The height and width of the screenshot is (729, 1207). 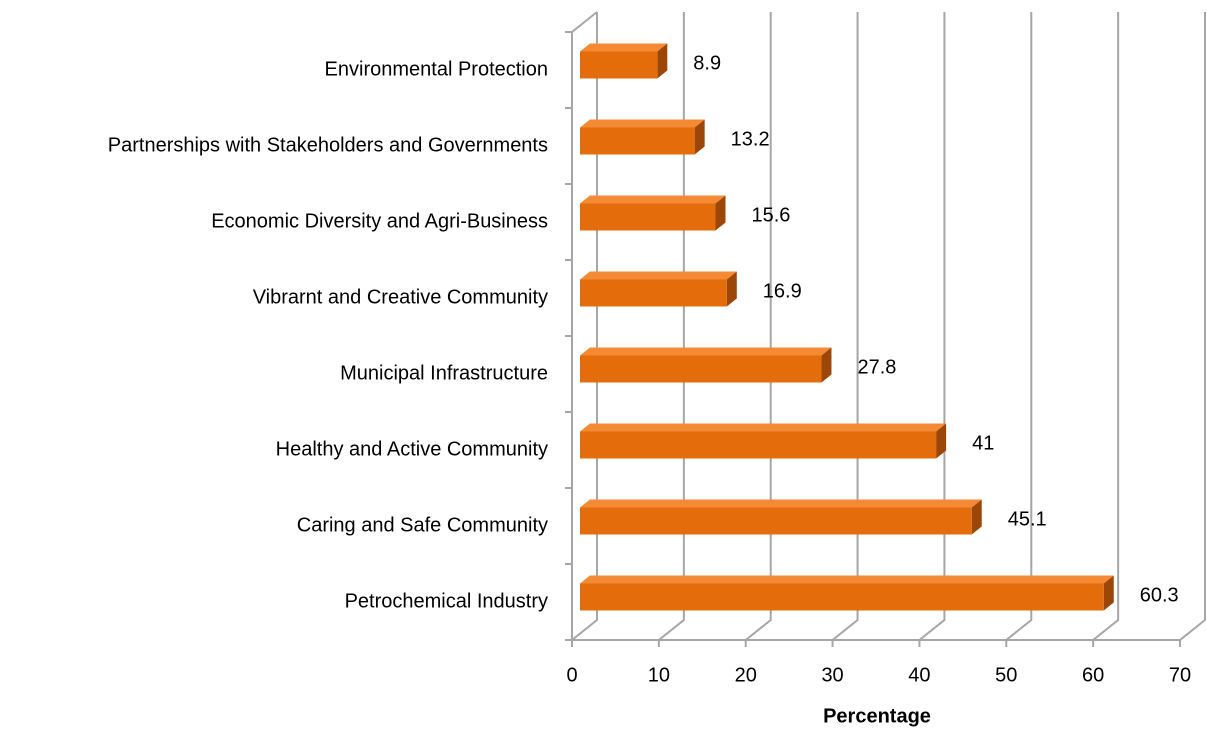 What do you see at coordinates (422, 525) in the screenshot?
I see `category-label: Caring and Safe Community` at bounding box center [422, 525].